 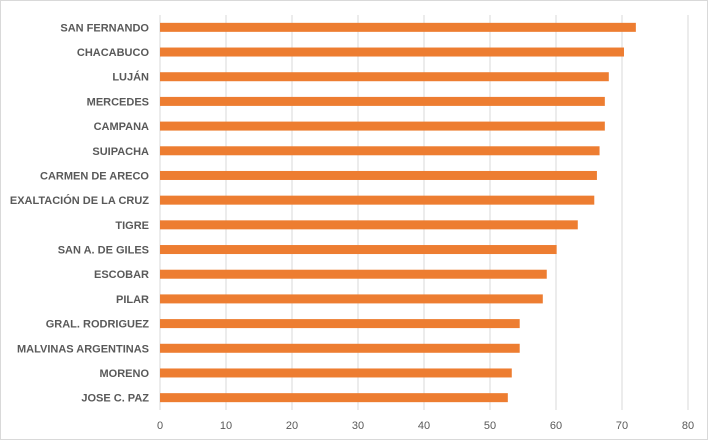 I want to click on x-tick-label: 40, so click(x=424, y=426).